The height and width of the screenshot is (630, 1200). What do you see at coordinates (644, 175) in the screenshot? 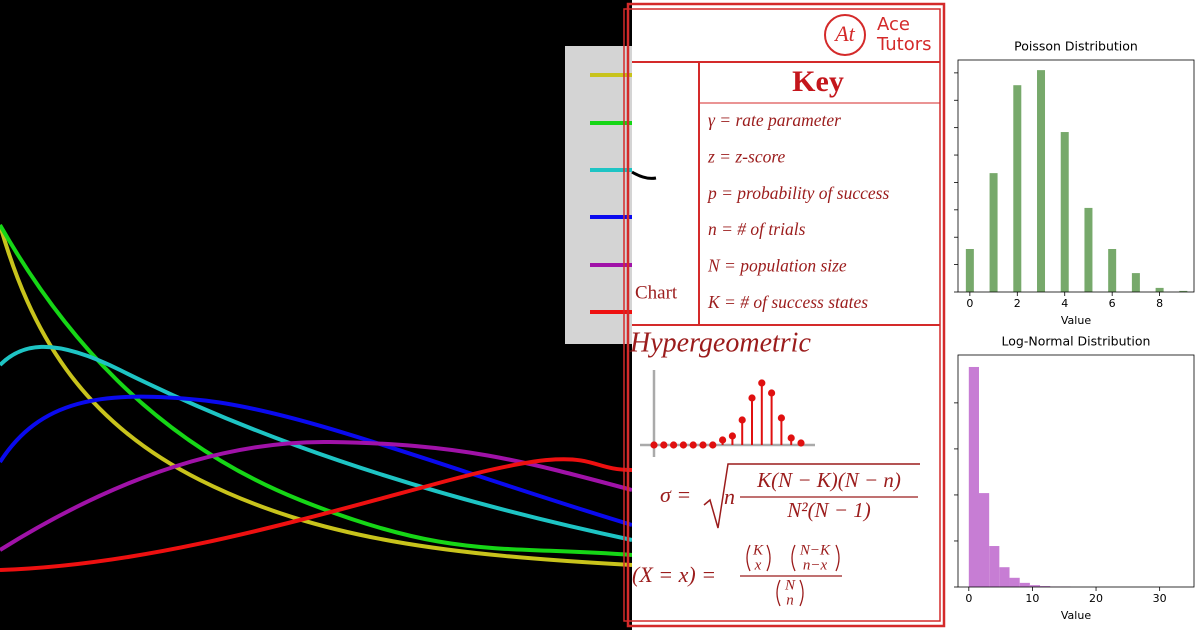
I see `curve-fragment` at bounding box center [644, 175].